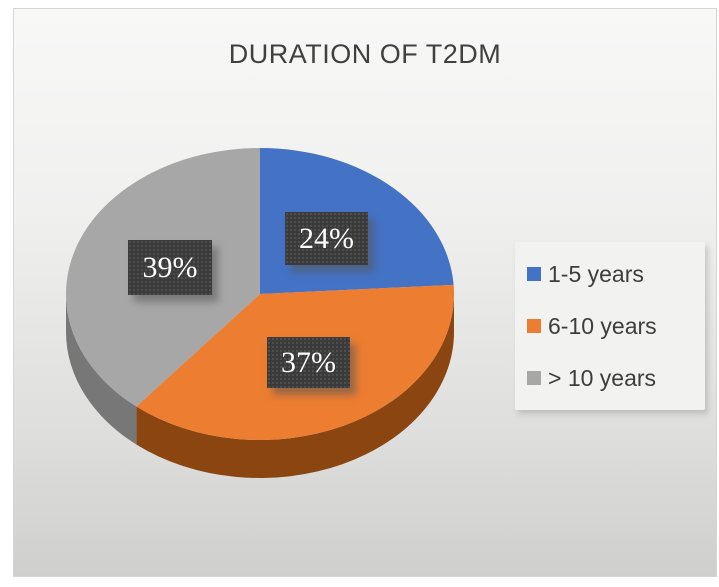 This screenshot has width=719, height=587. Describe the element at coordinates (365, 54) in the screenshot. I see `chart-title: DURATION OF T2DM` at that location.